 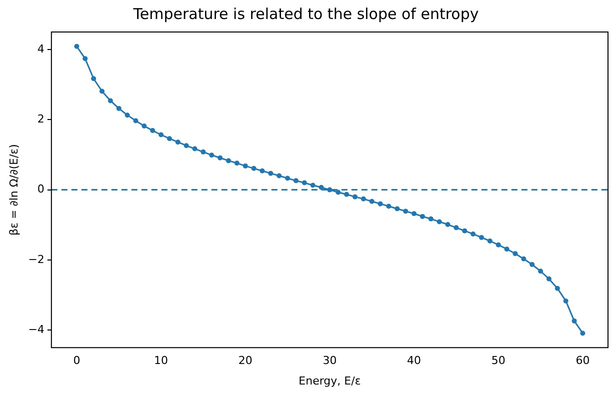 What do you see at coordinates (161, 361) in the screenshot?
I see `x-tick-label: 10` at bounding box center [161, 361].